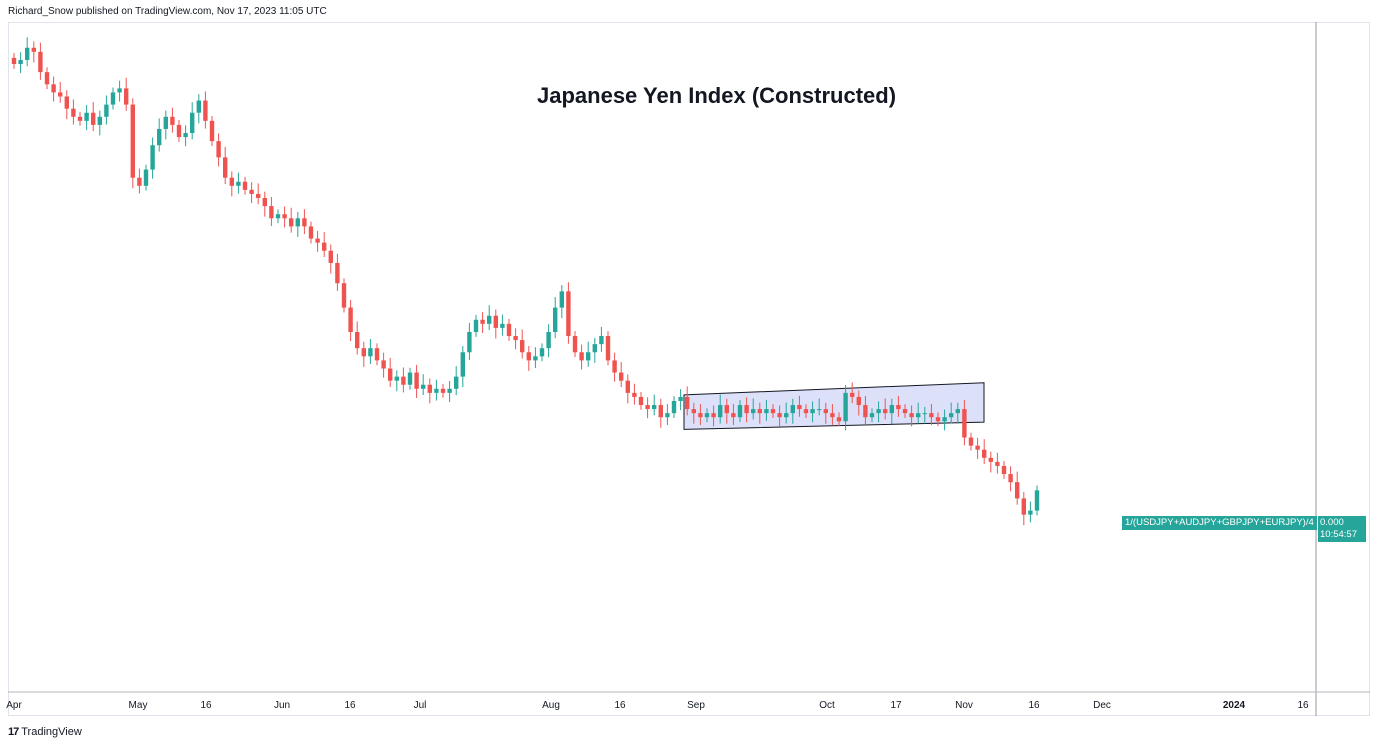 This screenshot has height=747, width=1380. What do you see at coordinates (1219, 523) in the screenshot?
I see `series-label: 1/(USDJPY+AUDJPY+GBPJPY+EURJPY)/4` at bounding box center [1219, 523].